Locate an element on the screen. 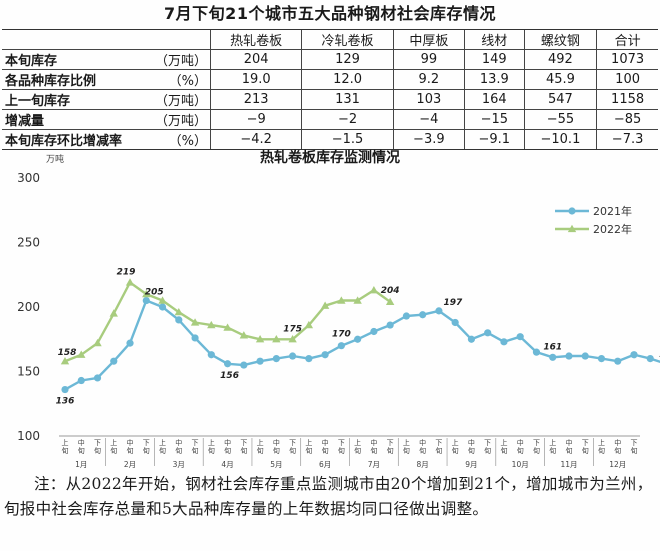 This screenshot has width=660, height=551. table-cell: 1073 is located at coordinates (627, 59).